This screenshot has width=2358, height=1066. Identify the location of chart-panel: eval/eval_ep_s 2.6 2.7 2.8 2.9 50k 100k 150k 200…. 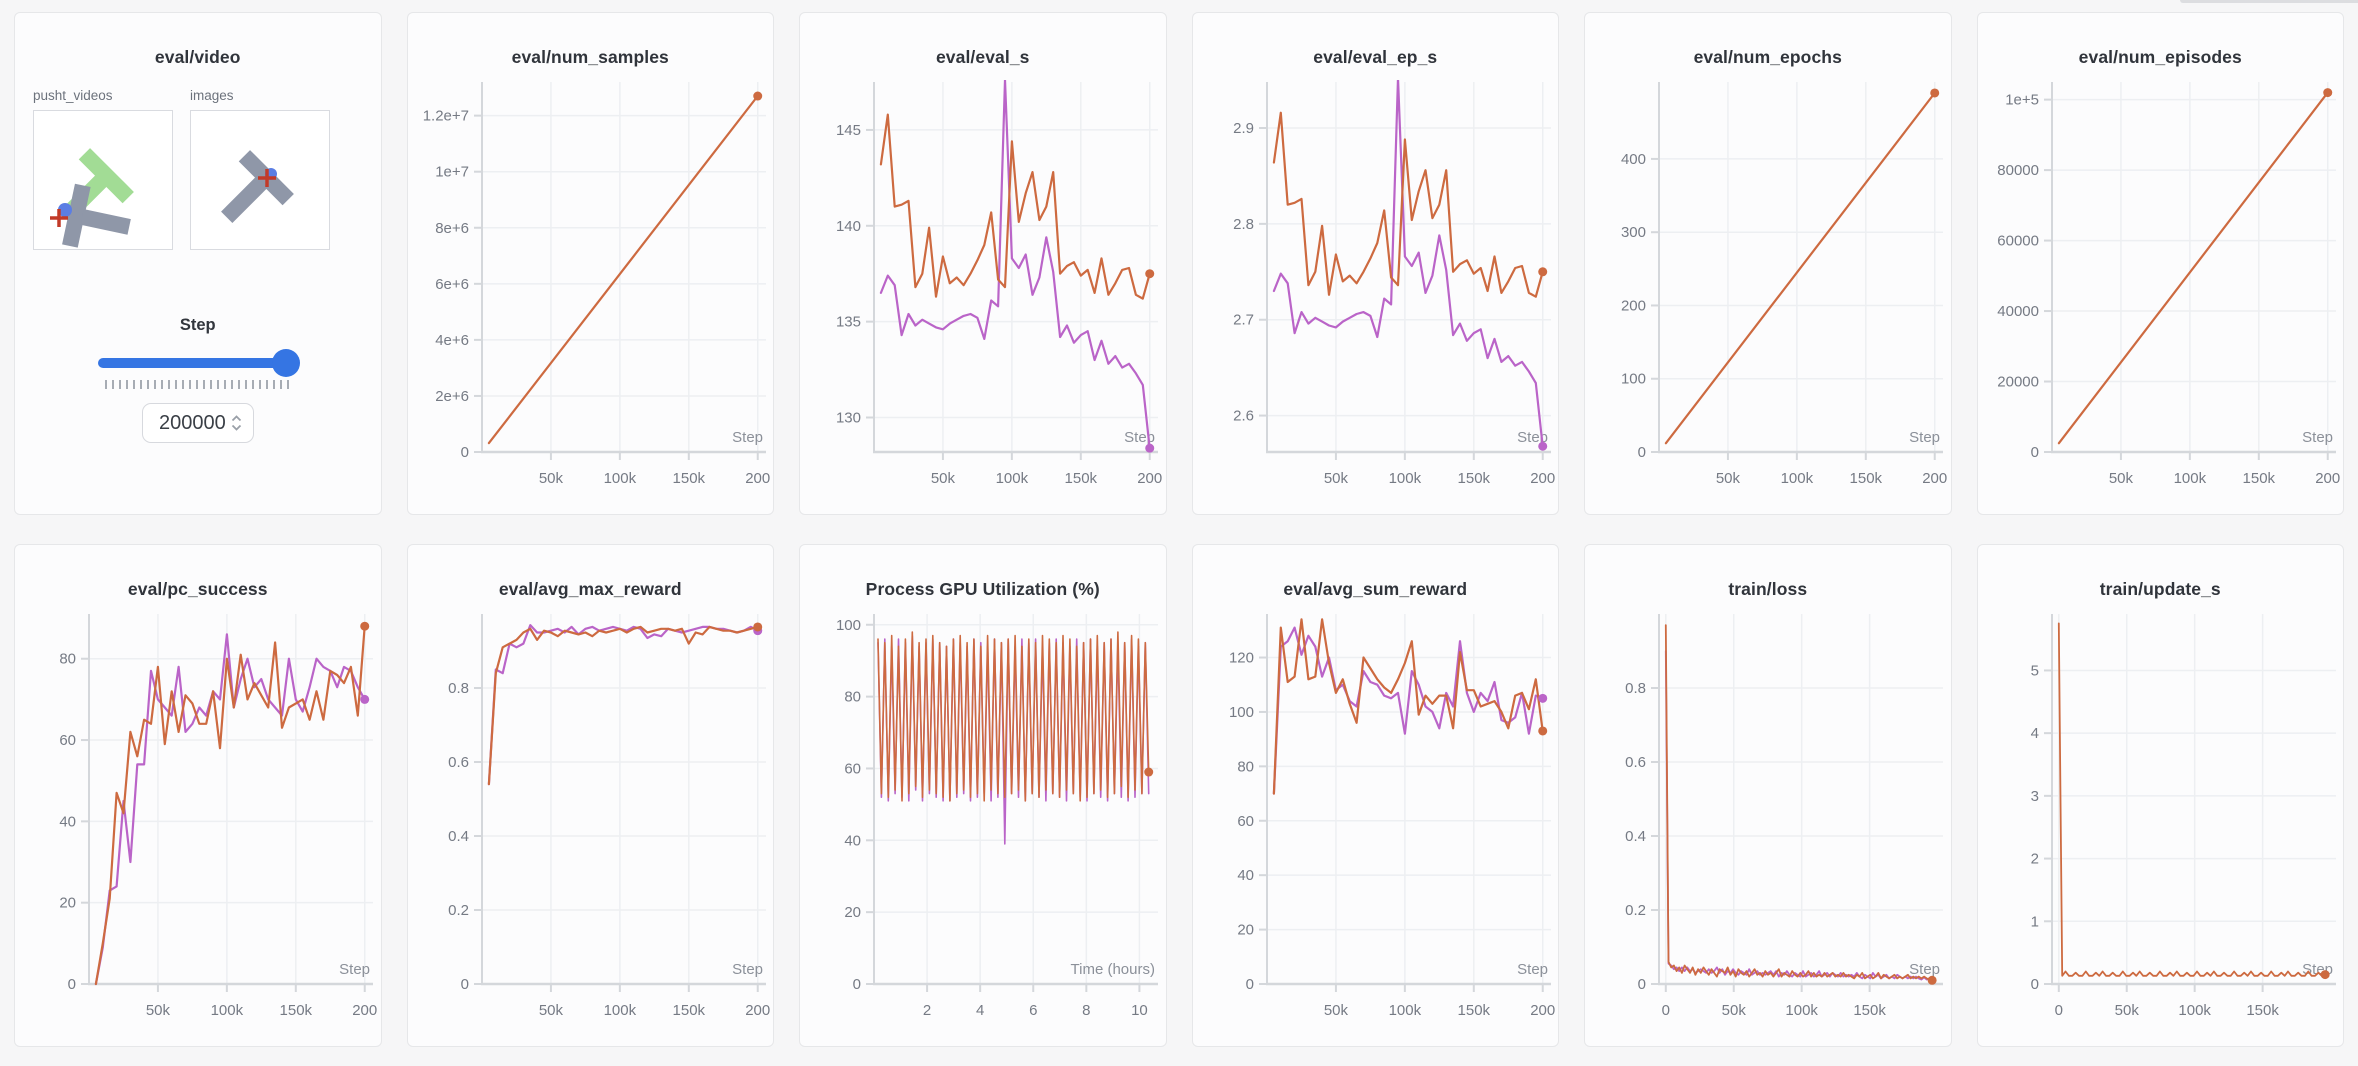
(1375, 263).